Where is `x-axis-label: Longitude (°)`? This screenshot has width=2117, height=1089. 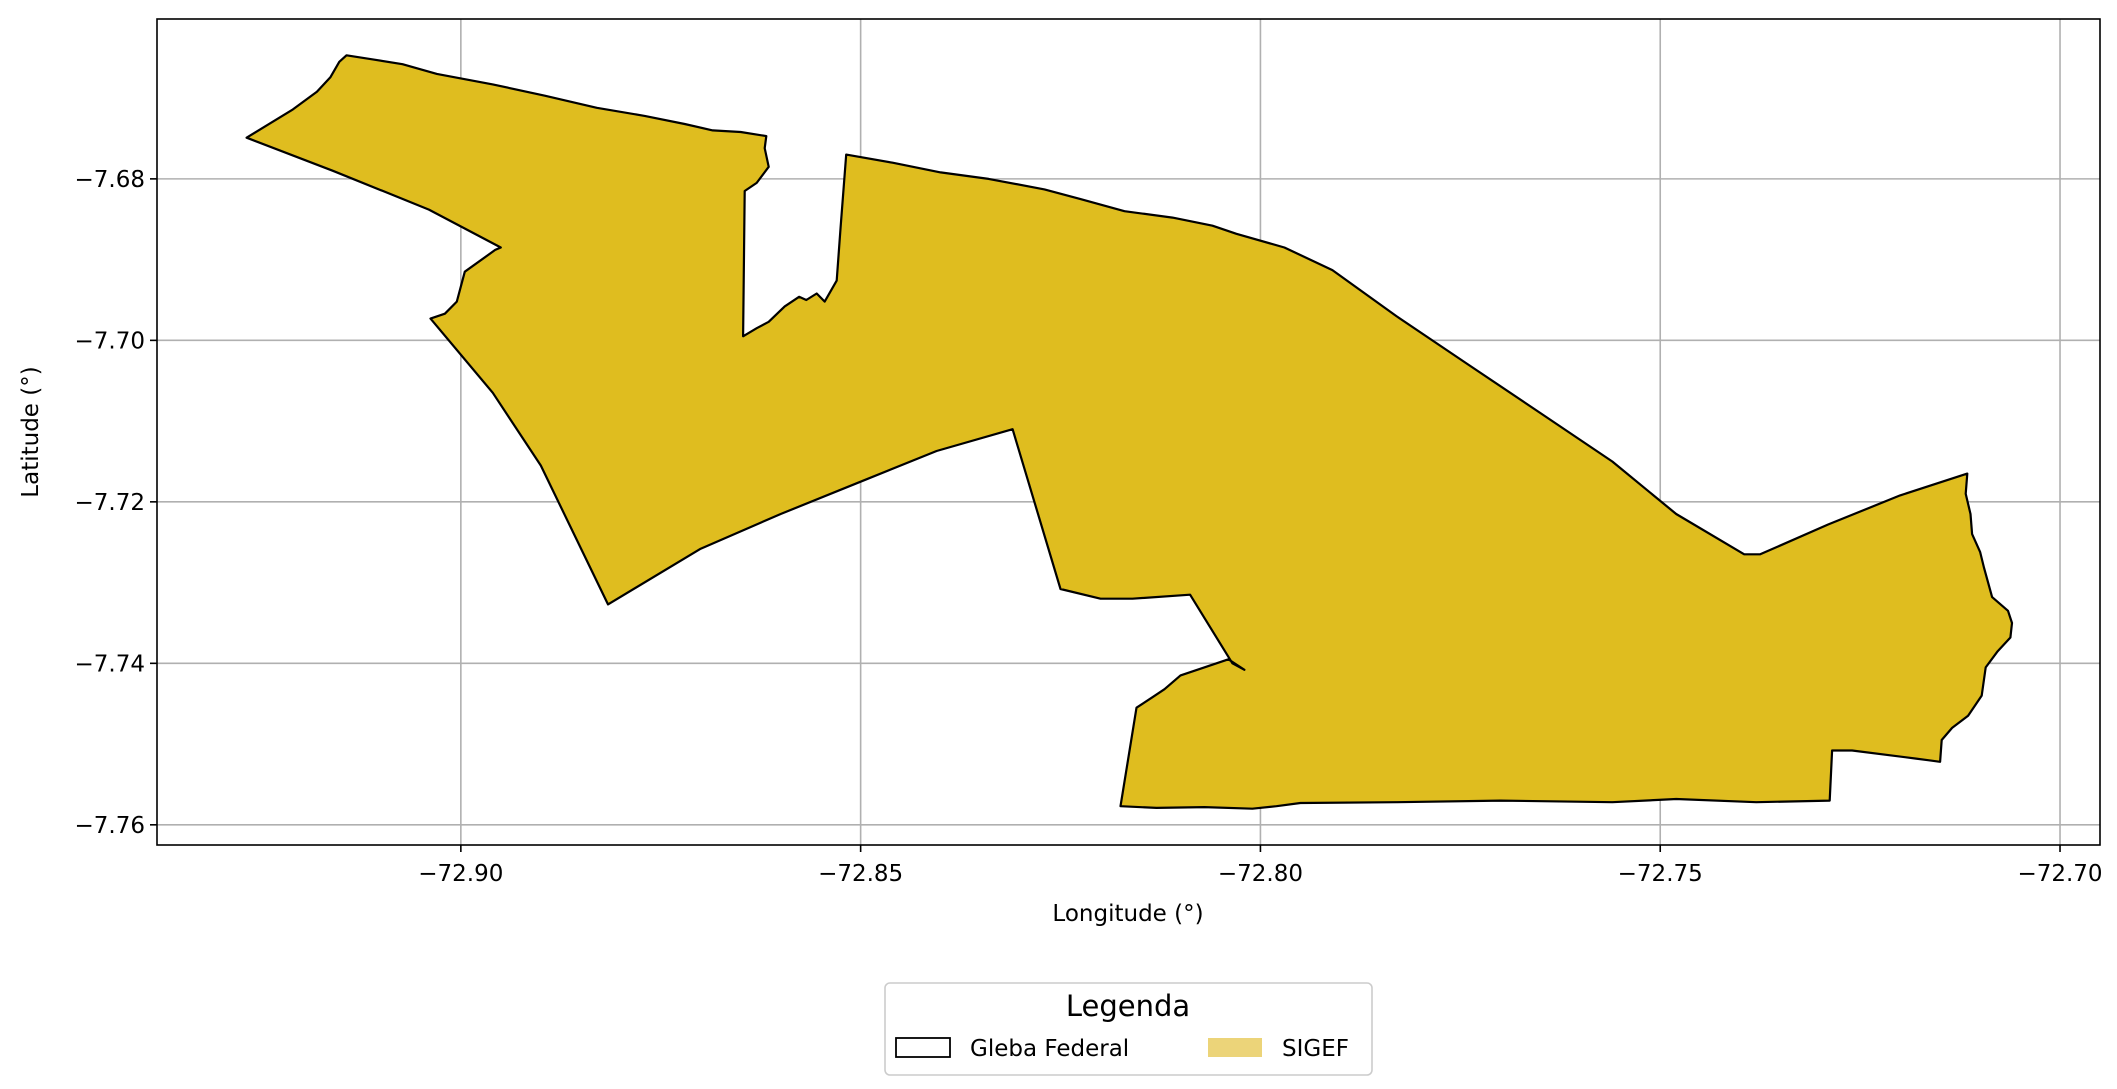
x-axis-label: Longitude (°) is located at coordinates (1127, 914).